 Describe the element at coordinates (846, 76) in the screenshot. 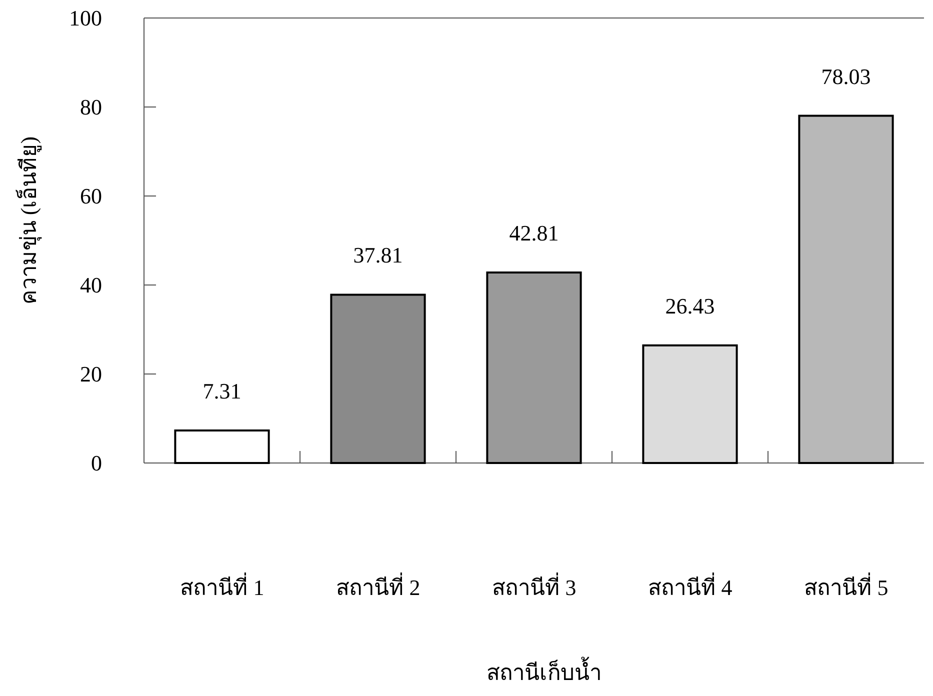

I see `data-label: 78.03` at that location.